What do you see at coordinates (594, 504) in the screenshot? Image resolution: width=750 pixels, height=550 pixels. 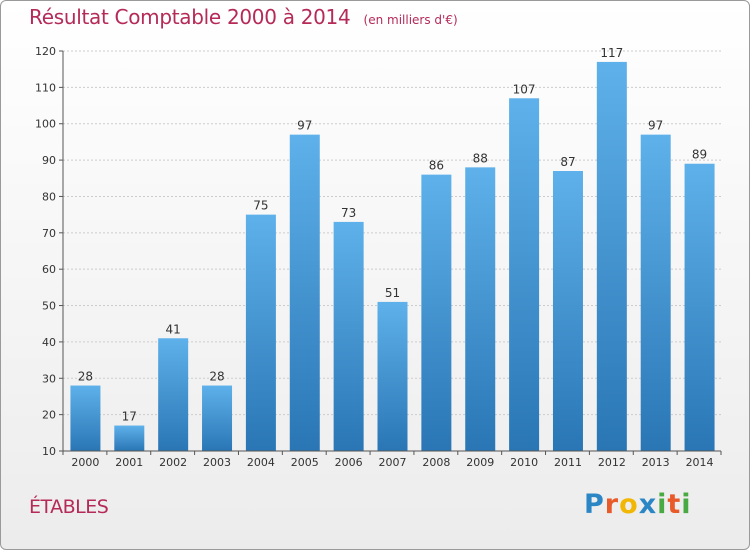 I see `logo-letter: P` at bounding box center [594, 504].